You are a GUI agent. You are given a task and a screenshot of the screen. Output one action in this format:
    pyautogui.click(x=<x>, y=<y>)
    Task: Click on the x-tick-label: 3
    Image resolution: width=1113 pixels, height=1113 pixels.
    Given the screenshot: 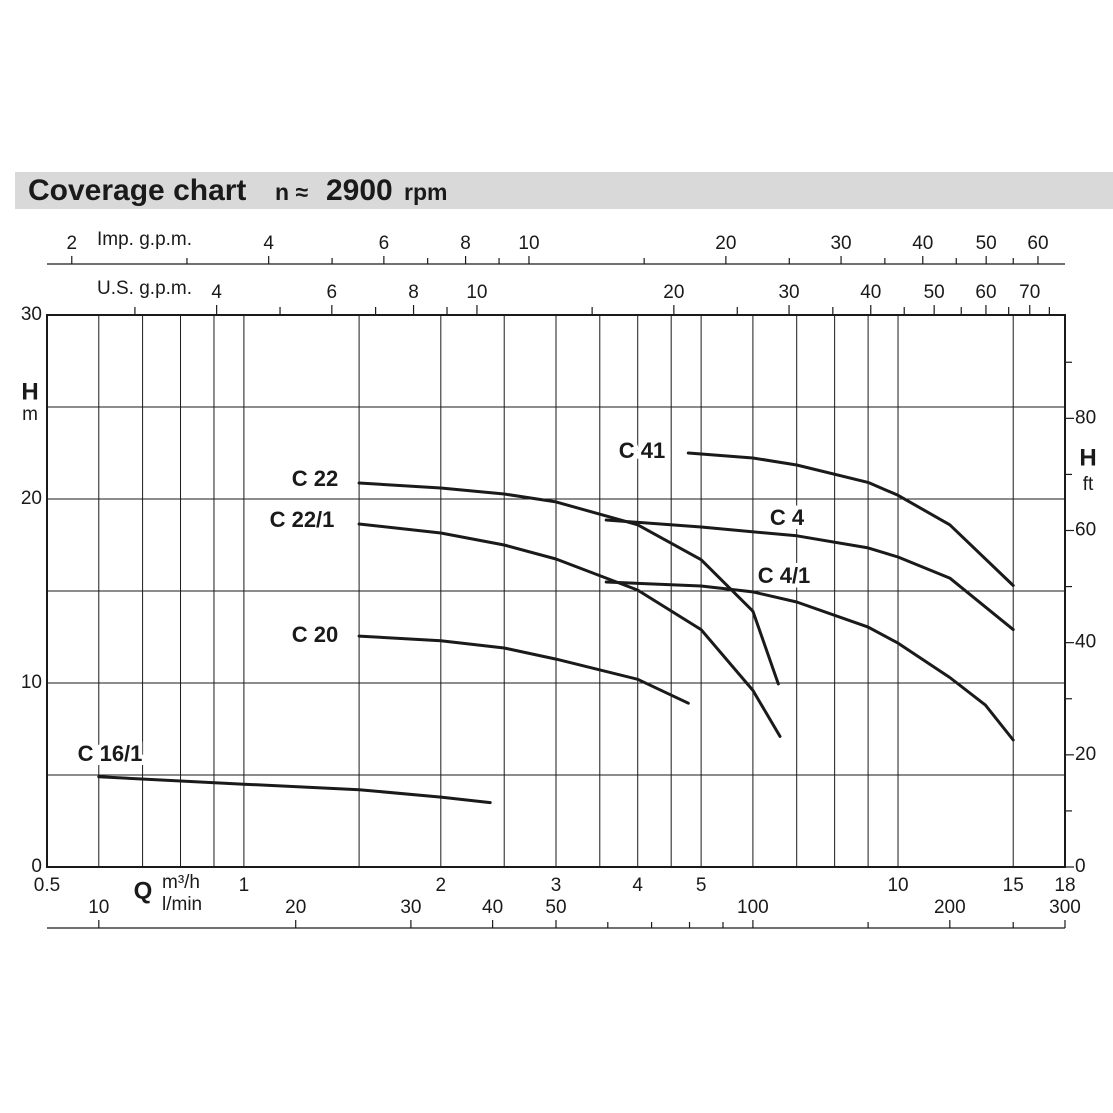 What is the action you would take?
    pyautogui.click(x=556, y=885)
    